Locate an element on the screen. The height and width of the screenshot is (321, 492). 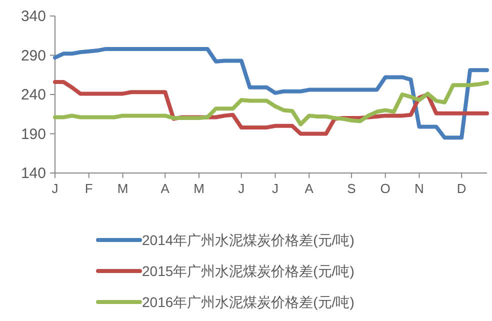
x-tick-label: F is located at coordinates (88, 188).